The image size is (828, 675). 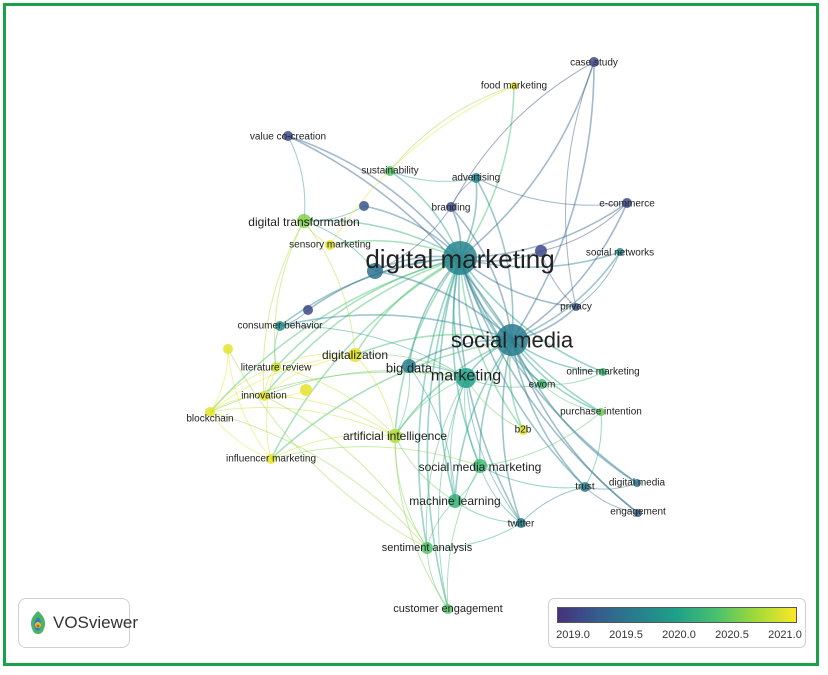 I want to click on node-big-data, so click(x=409, y=366).